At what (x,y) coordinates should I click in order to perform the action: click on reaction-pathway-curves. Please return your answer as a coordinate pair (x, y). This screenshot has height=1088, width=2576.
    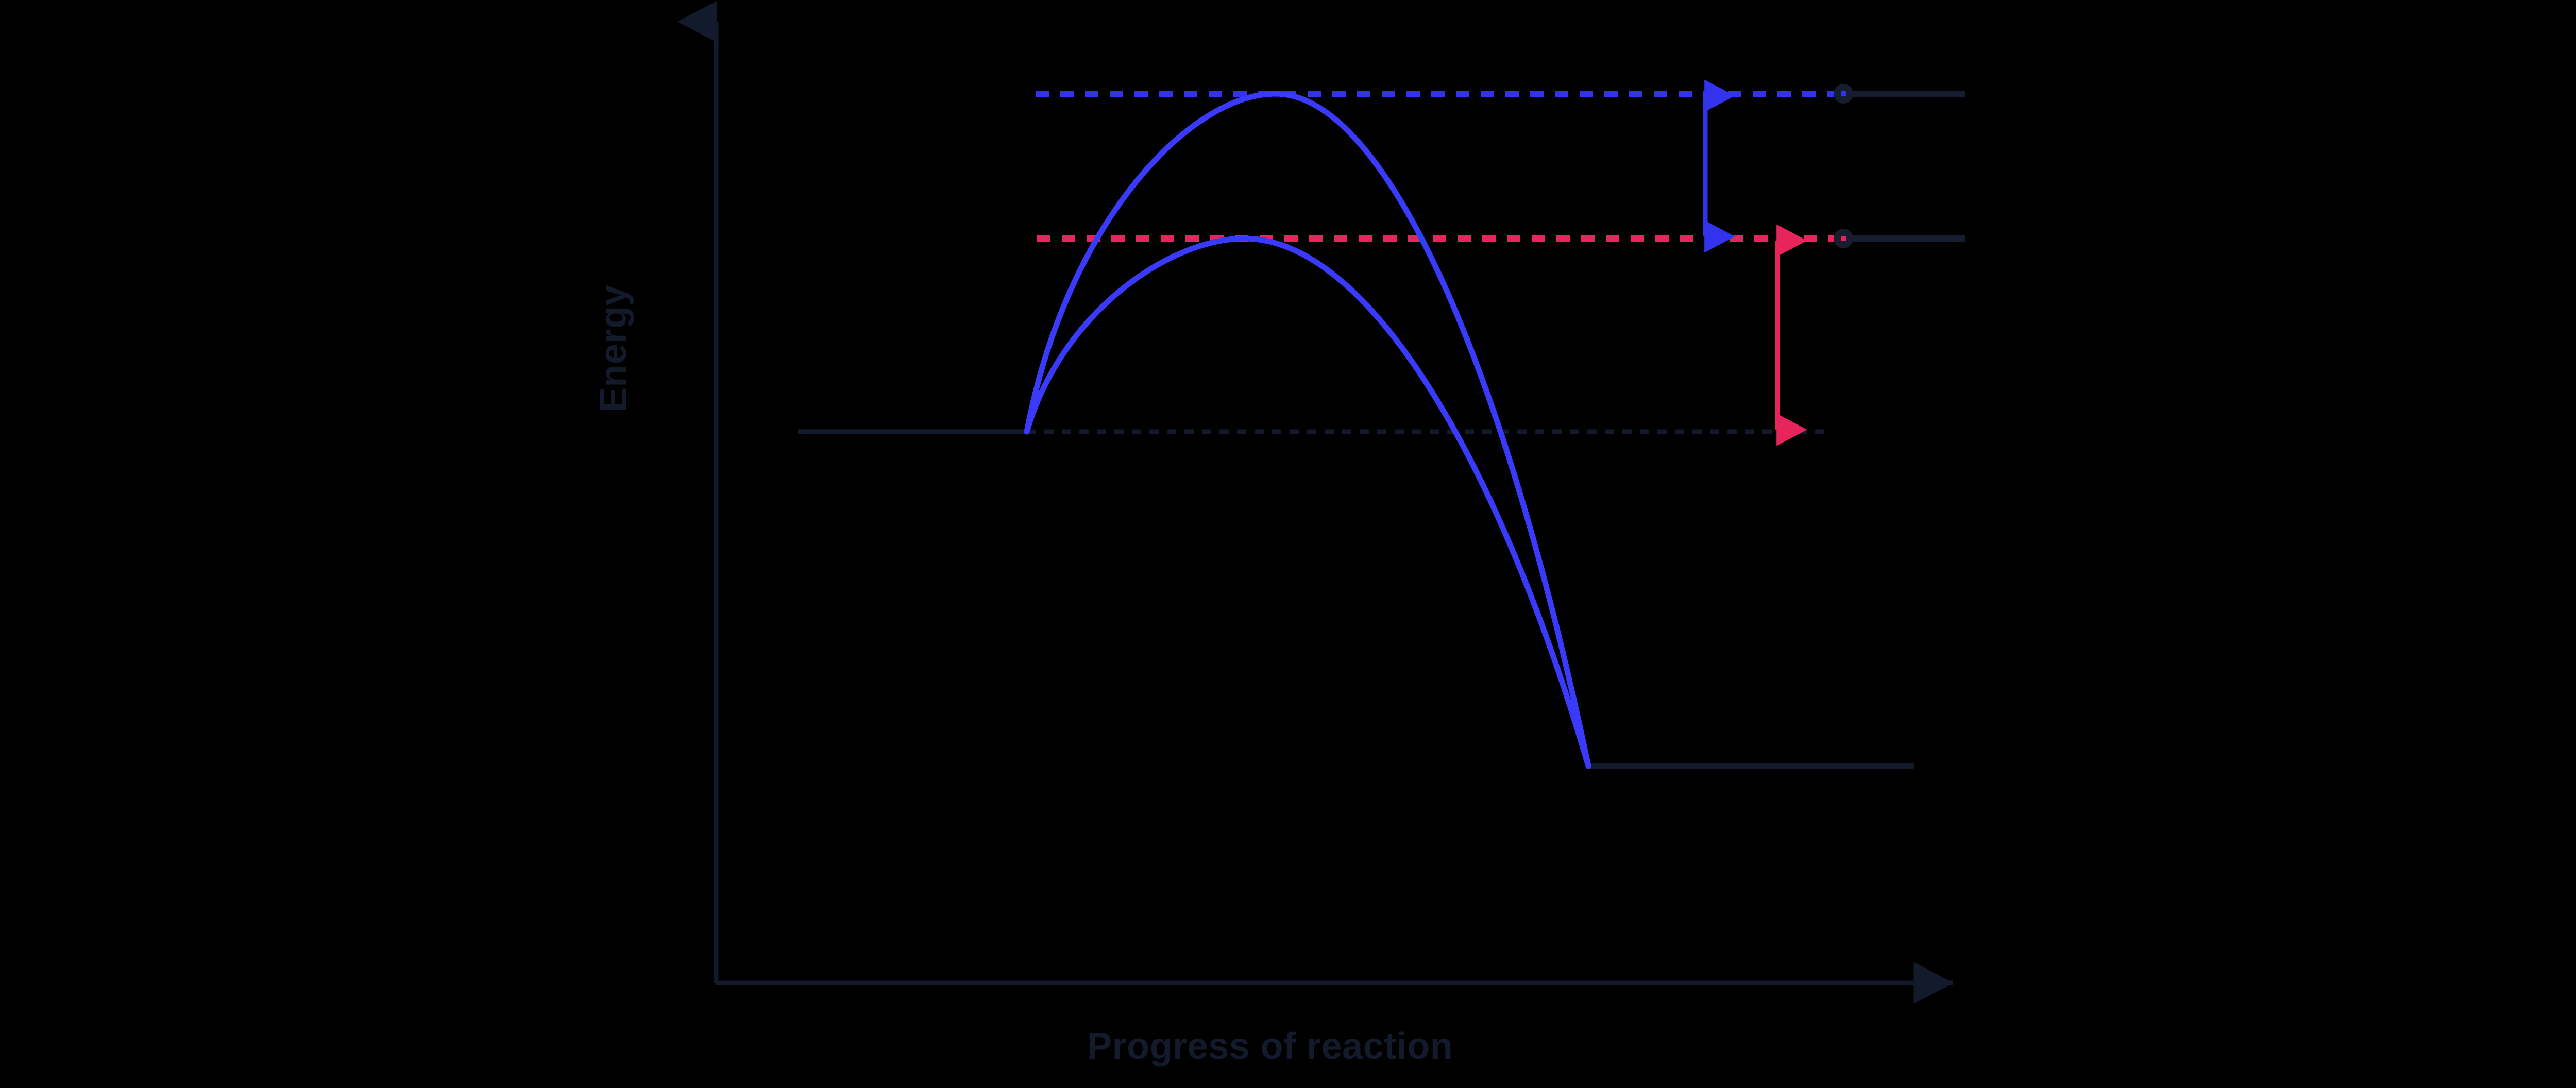
    Looking at the image, I should click on (1307, 430).